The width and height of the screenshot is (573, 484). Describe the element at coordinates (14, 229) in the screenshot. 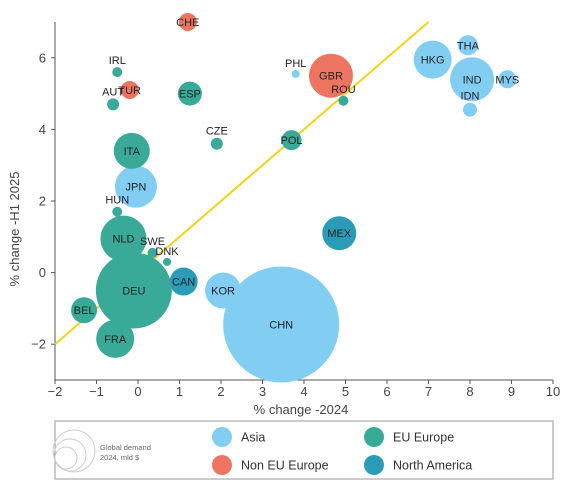

I see `y-axis-title: % change -H1 2025` at that location.